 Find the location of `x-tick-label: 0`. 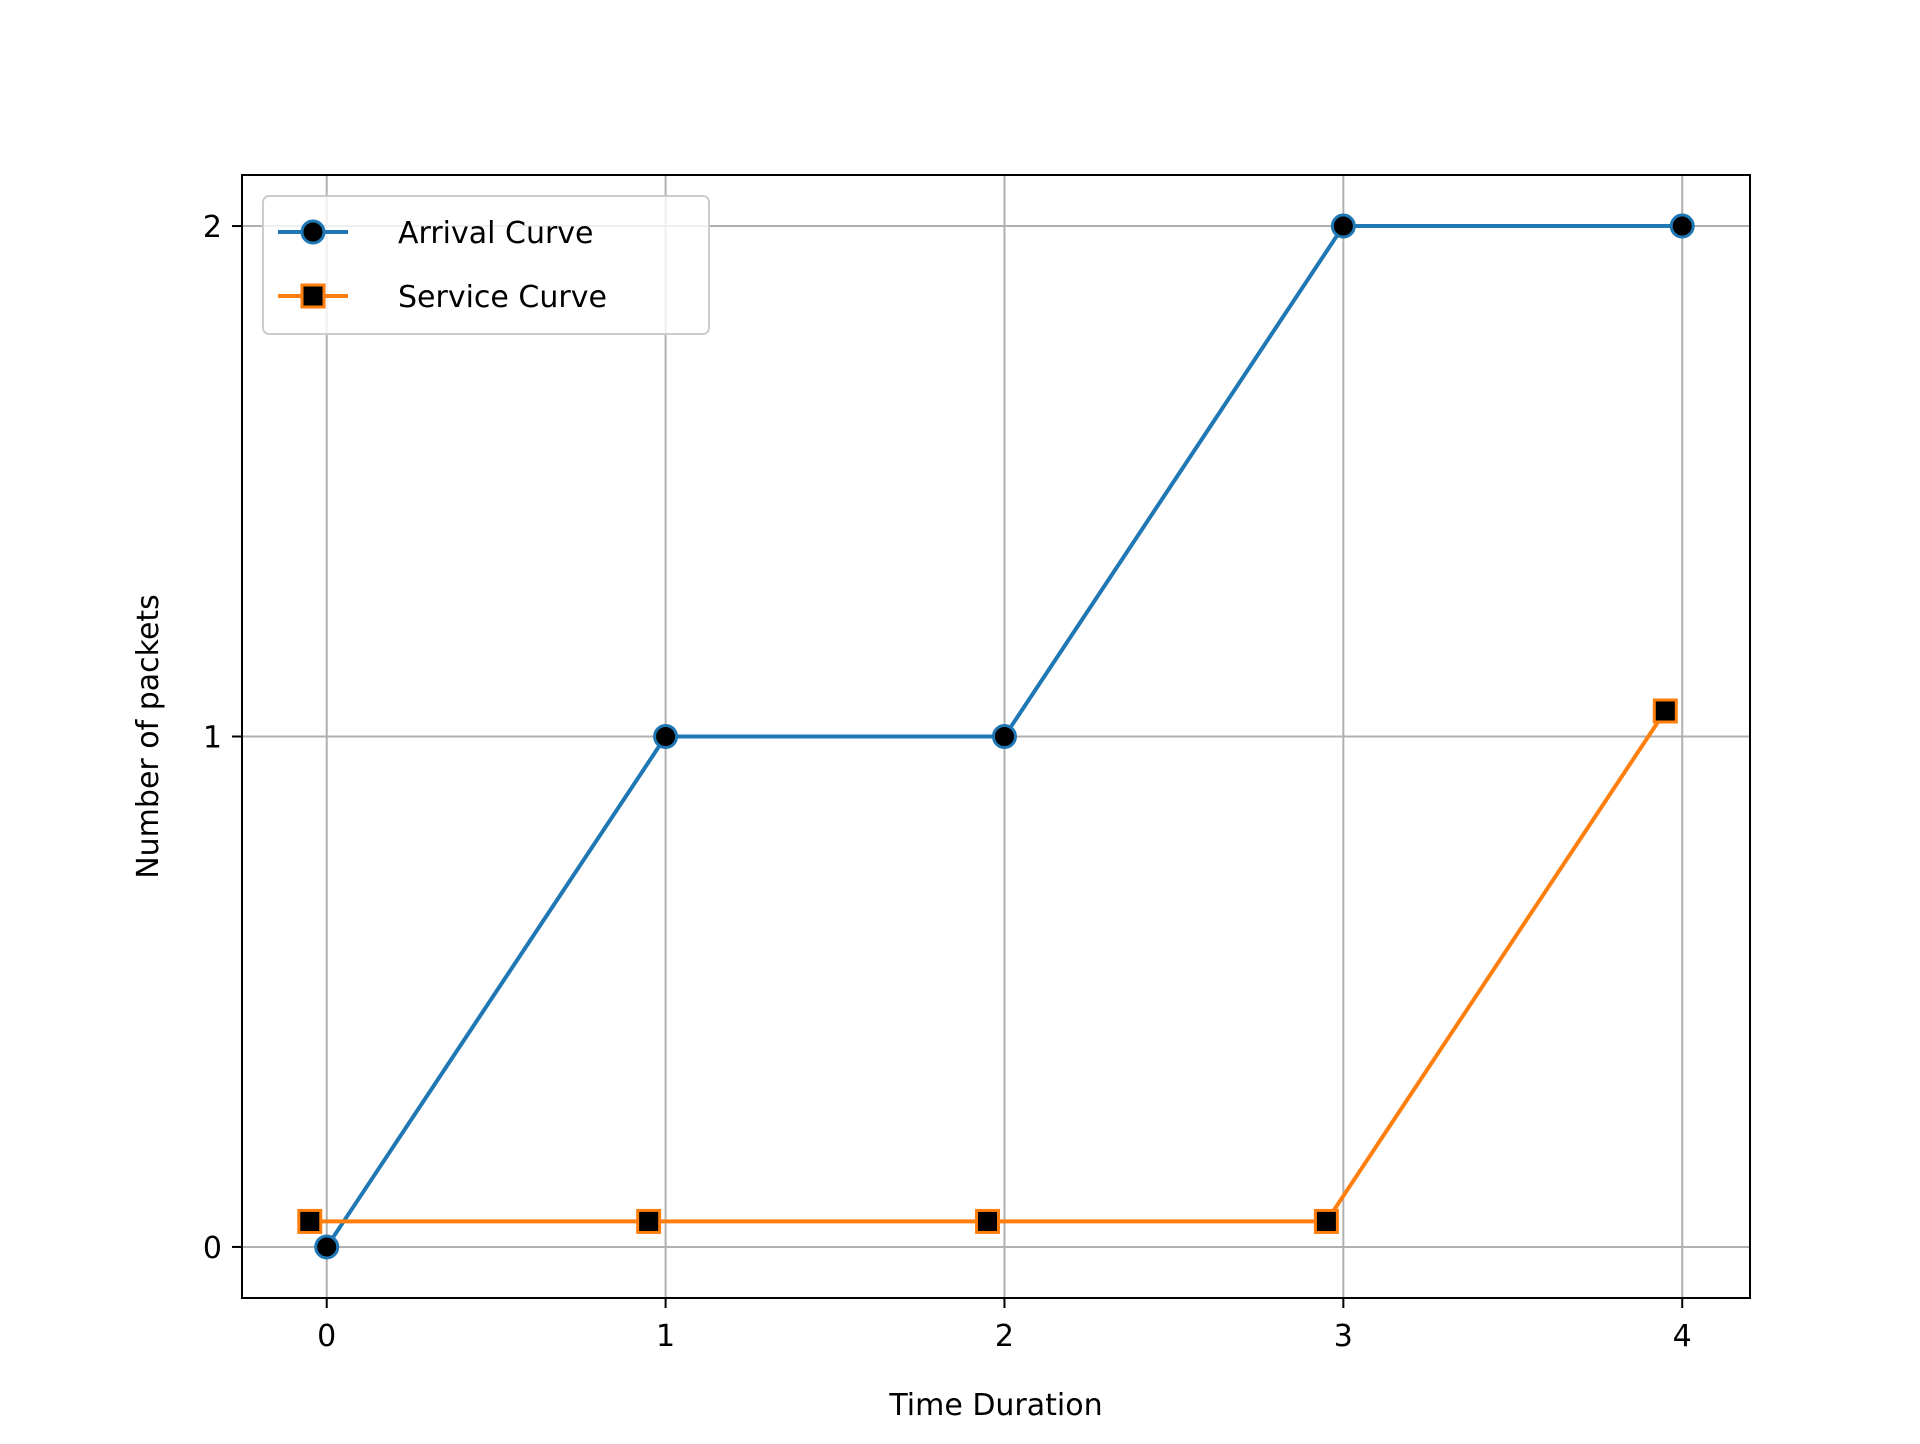

x-tick-label: 0 is located at coordinates (326, 1336).